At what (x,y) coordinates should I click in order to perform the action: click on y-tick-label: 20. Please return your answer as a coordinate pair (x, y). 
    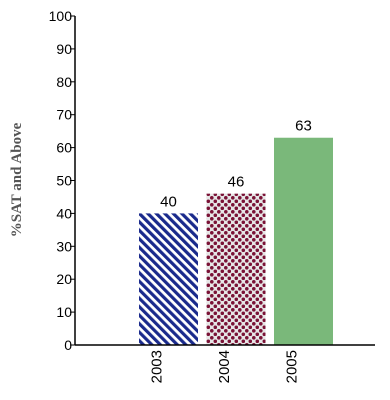
    Looking at the image, I should click on (64, 279).